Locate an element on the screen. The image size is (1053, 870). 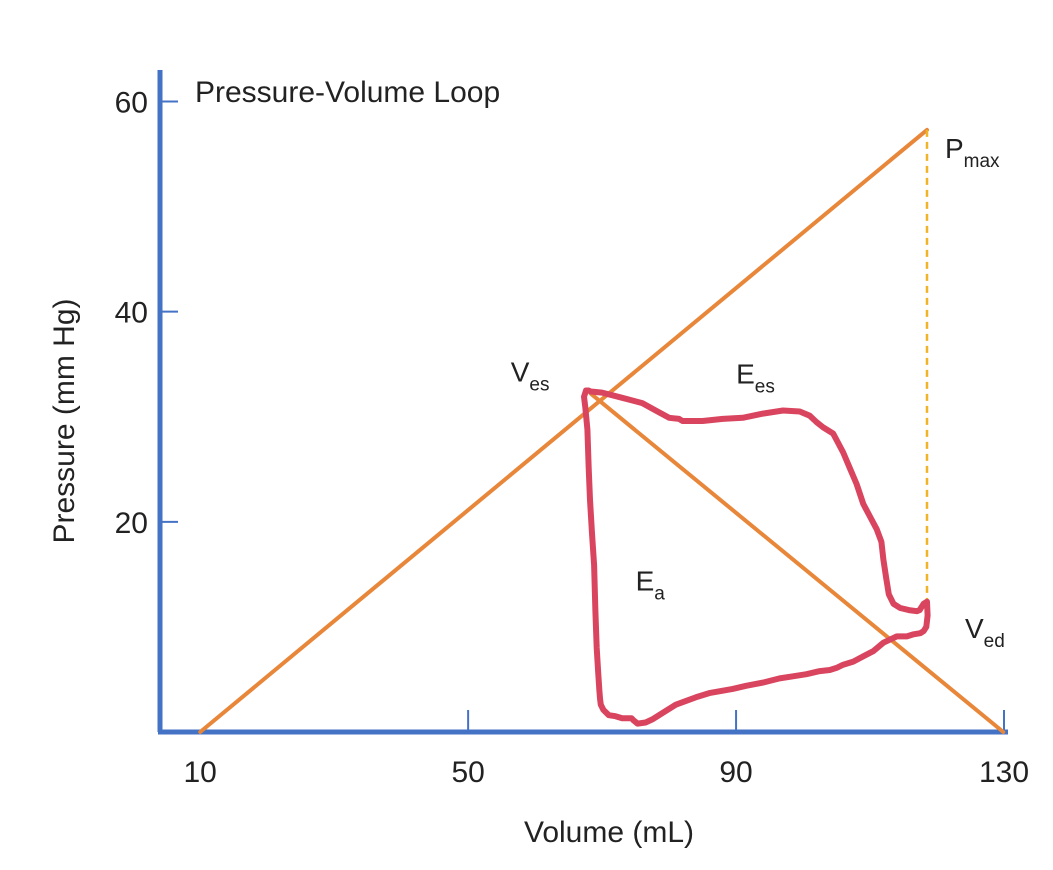
annotation-ved: Ved is located at coordinates (985, 632).